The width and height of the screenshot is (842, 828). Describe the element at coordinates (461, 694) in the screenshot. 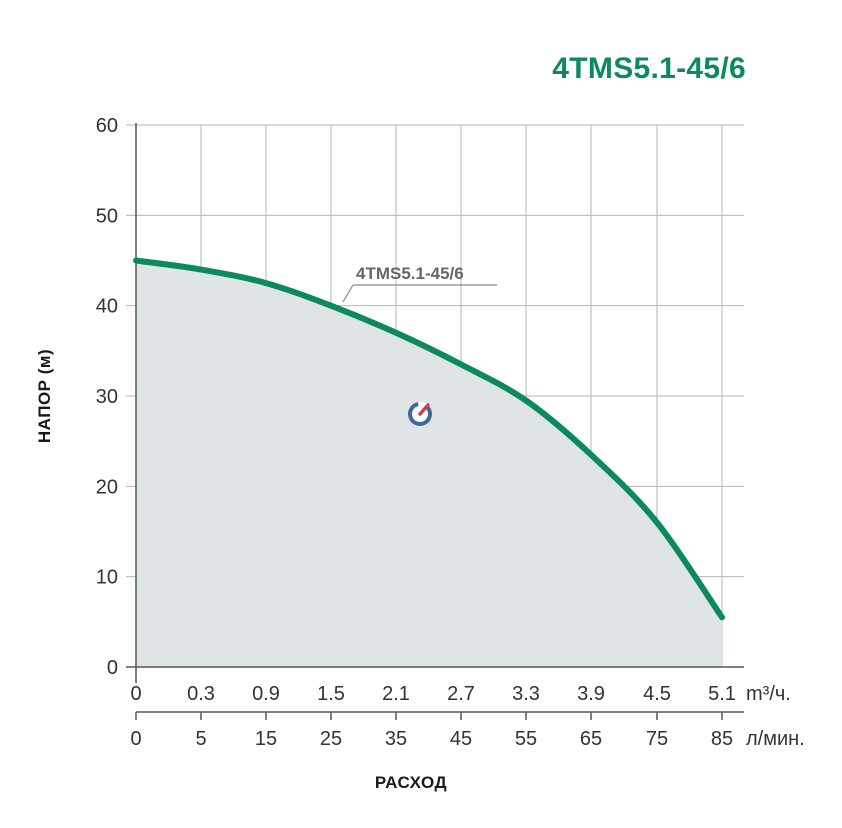

I see `x-tick-label: 2.7` at that location.